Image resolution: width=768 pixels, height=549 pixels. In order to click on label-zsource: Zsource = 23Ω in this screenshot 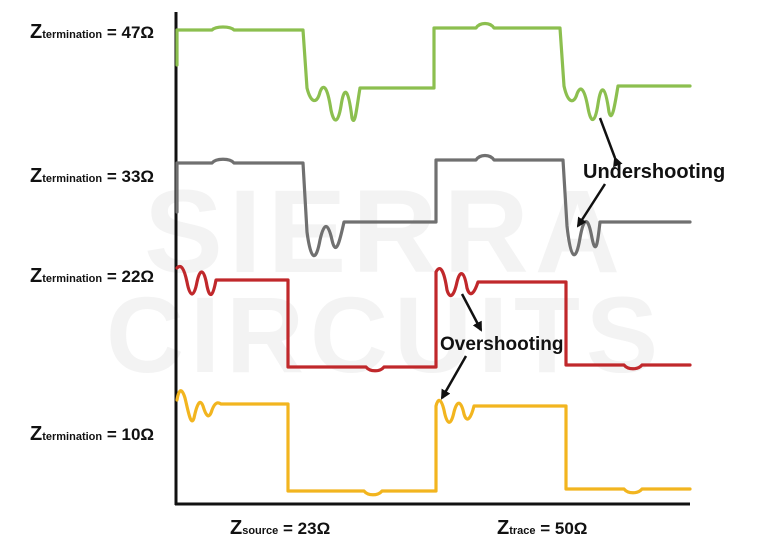, I will do `click(280, 528)`.